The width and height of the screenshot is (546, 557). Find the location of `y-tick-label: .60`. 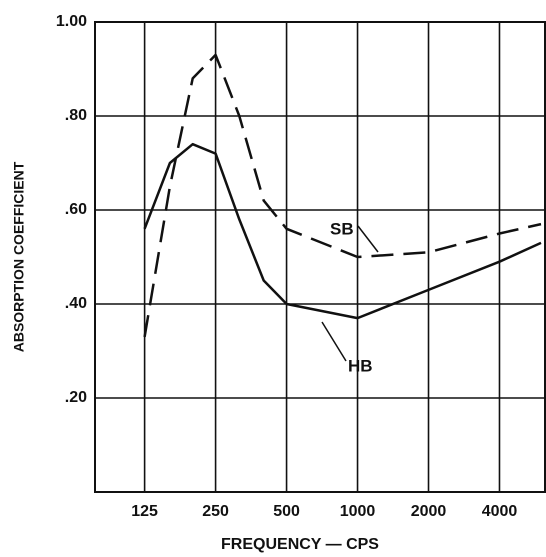

y-tick-label: .60 is located at coordinates (76, 209).